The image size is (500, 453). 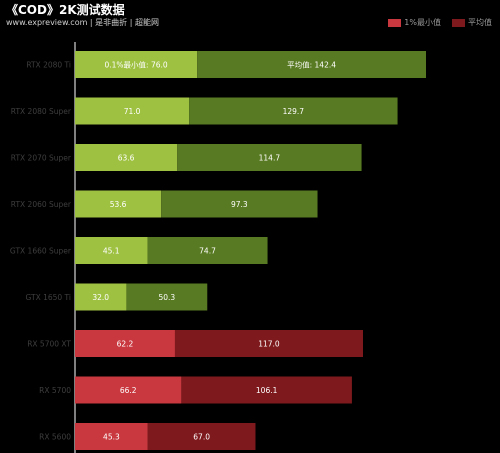 I want to click on legend: 1%最小值 平均值, so click(x=437, y=22).